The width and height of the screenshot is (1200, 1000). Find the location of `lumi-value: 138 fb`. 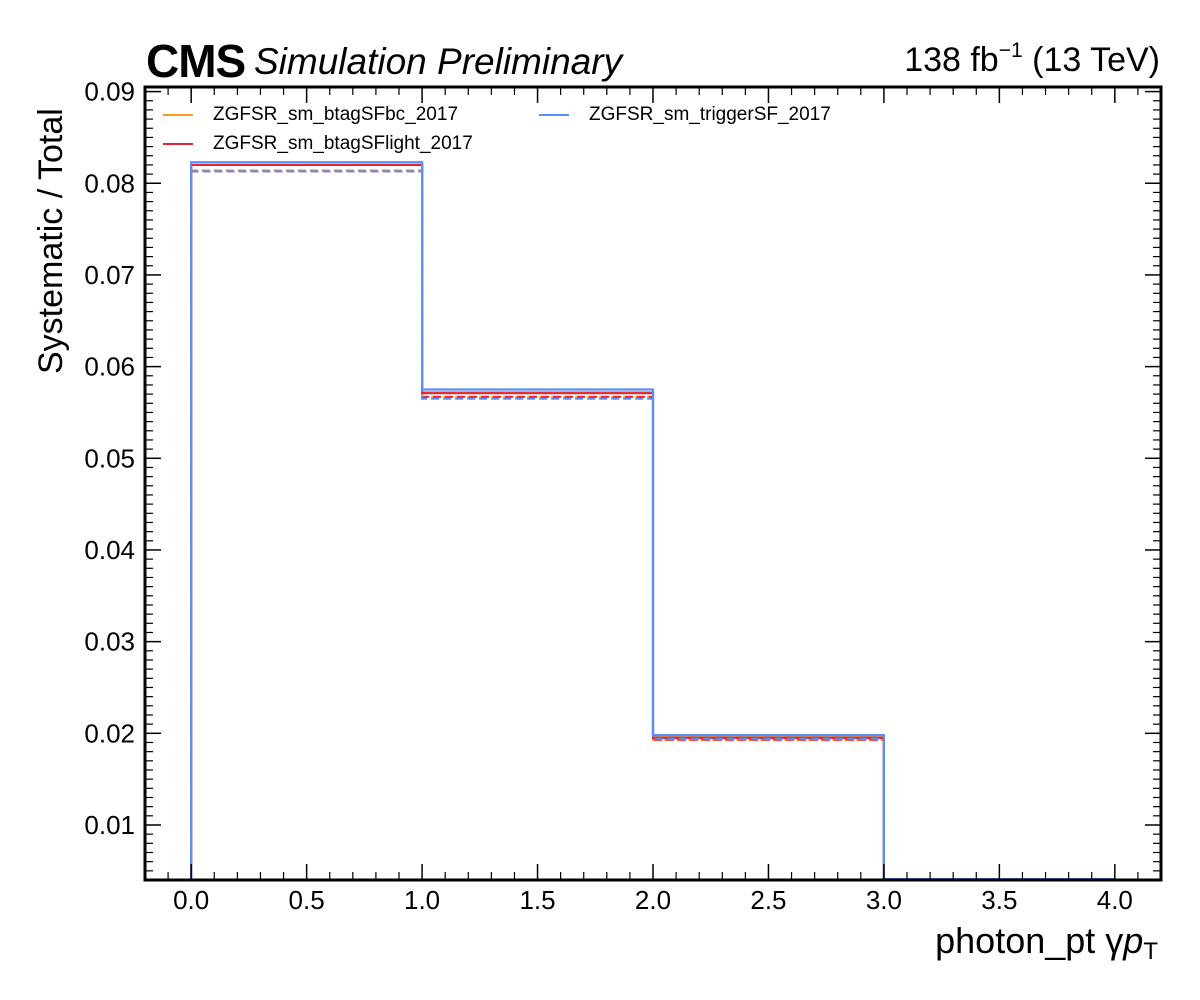

lumi-value: 138 fb is located at coordinates (951, 60).